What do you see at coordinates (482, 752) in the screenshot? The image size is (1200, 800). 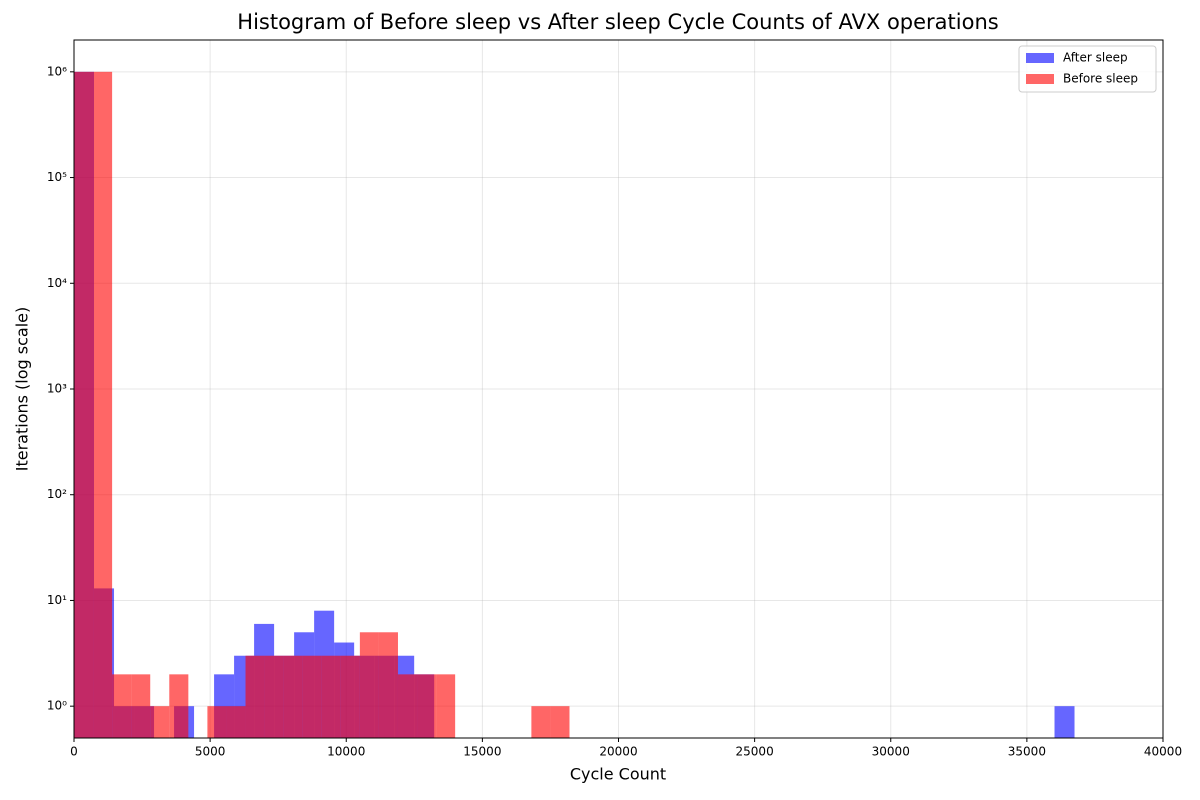 I see `x-tick-label: 15000` at bounding box center [482, 752].